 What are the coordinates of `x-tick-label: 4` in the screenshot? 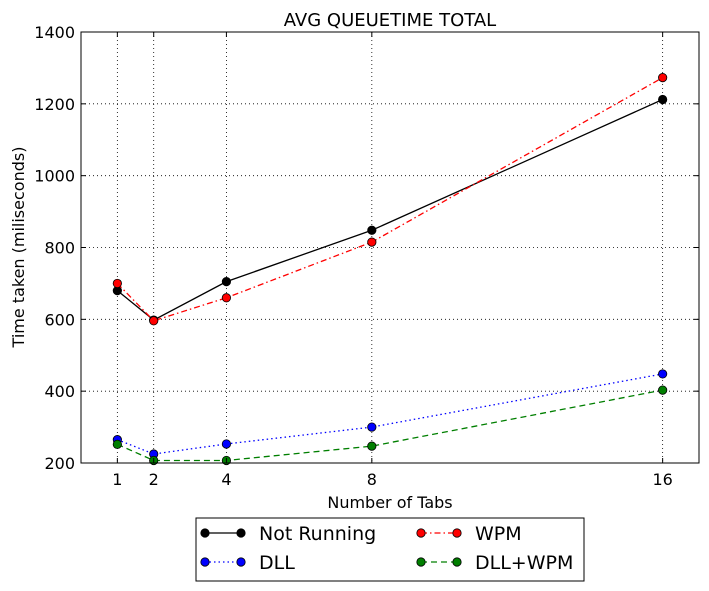 It's located at (226, 479).